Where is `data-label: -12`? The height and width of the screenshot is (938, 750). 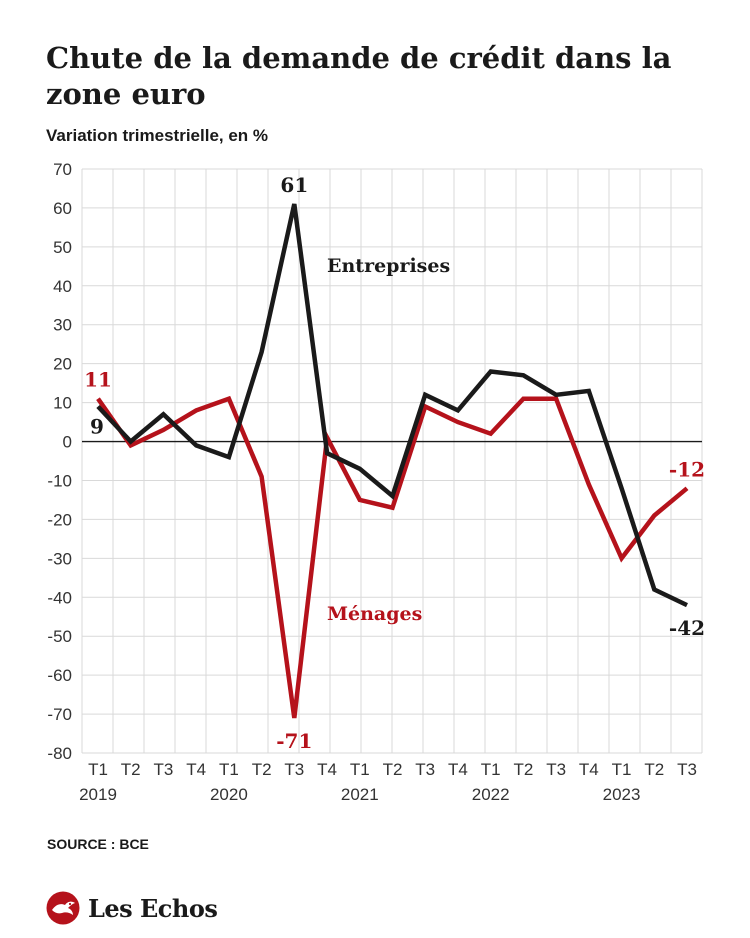 data-label: -12 is located at coordinates (687, 469).